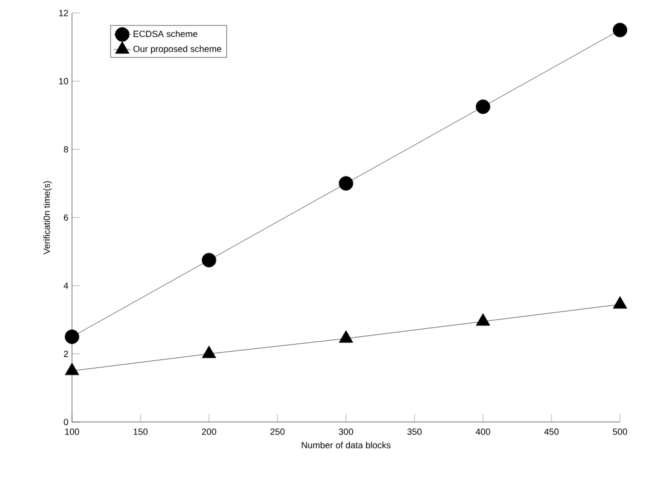 This screenshot has width=654, height=477. Describe the element at coordinates (72, 431) in the screenshot. I see `x-tick-label: 100` at that location.